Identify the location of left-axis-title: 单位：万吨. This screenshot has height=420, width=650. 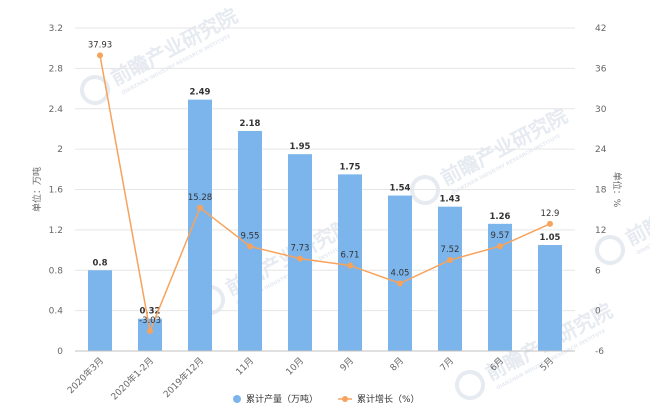
(37, 189).